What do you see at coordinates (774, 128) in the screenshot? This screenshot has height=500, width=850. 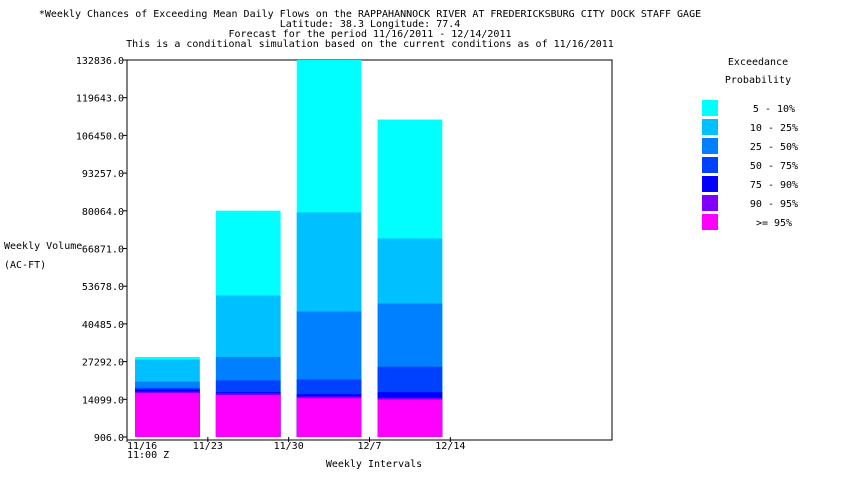 I see `legend-label: 10 - 25%` at bounding box center [774, 128].